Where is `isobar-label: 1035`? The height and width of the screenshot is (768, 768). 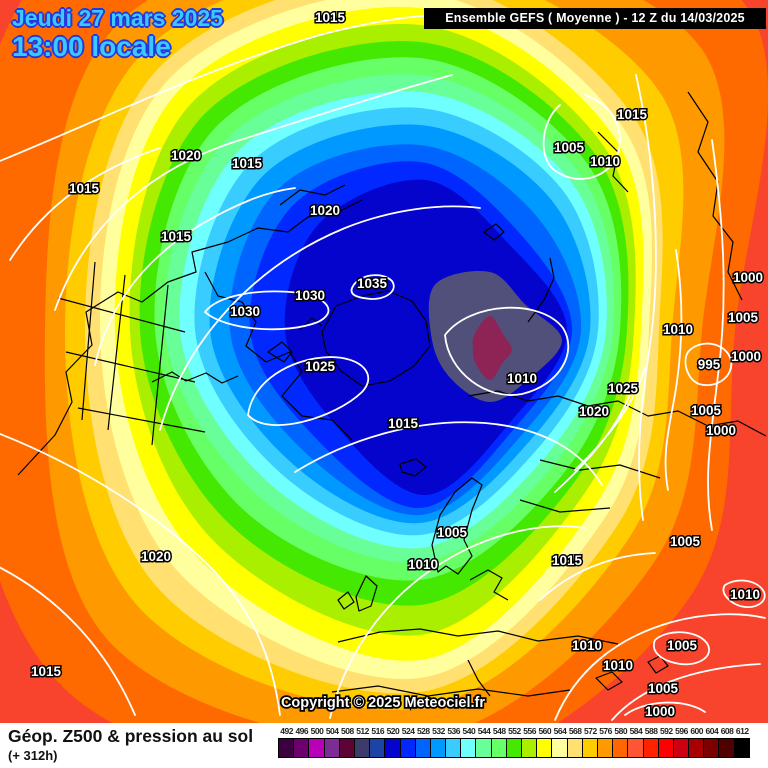
isobar-label: 1035 is located at coordinates (372, 283).